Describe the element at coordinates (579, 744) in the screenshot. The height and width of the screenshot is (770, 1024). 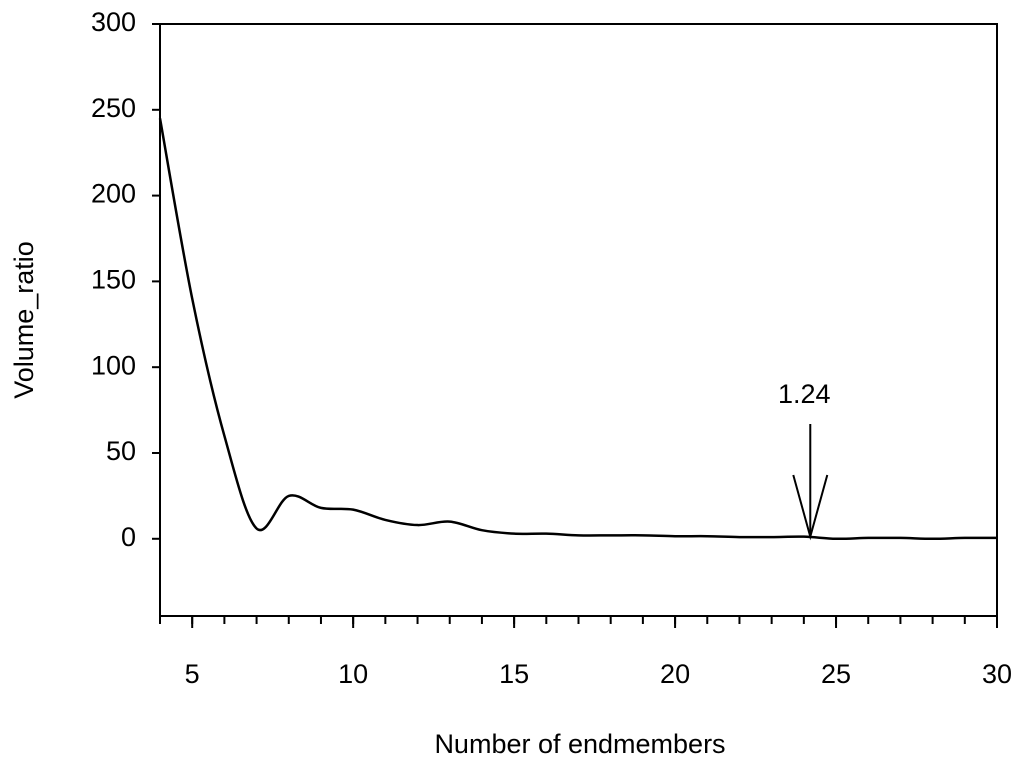
I see `x-axis-title: Number of endmembers` at that location.